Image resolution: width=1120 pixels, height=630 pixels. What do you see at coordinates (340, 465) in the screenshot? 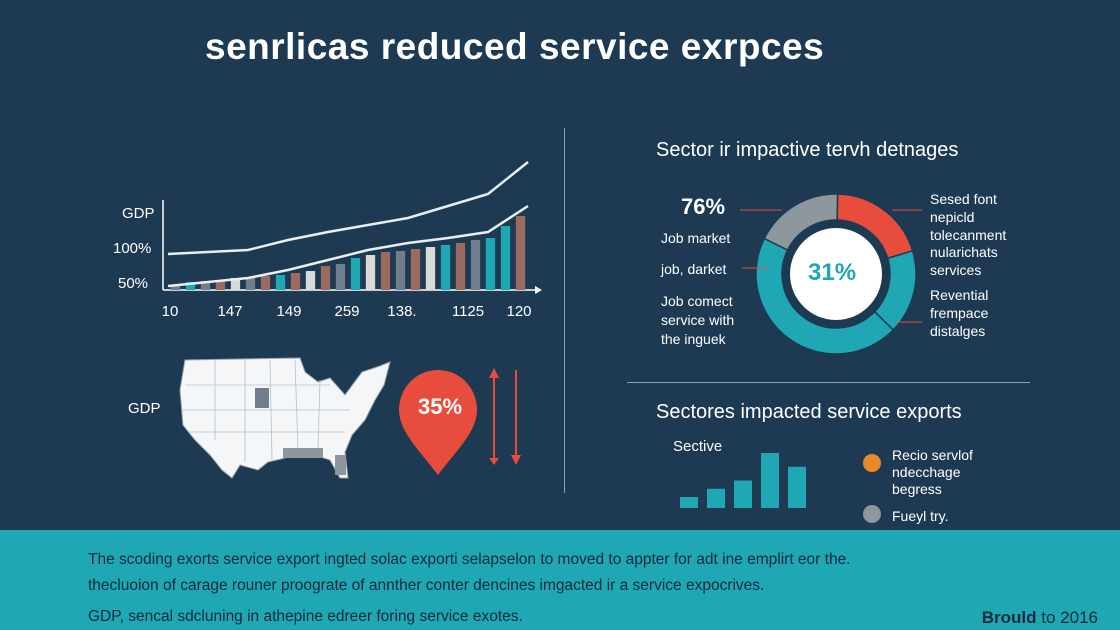
I see `map-highlight-south` at bounding box center [340, 465].